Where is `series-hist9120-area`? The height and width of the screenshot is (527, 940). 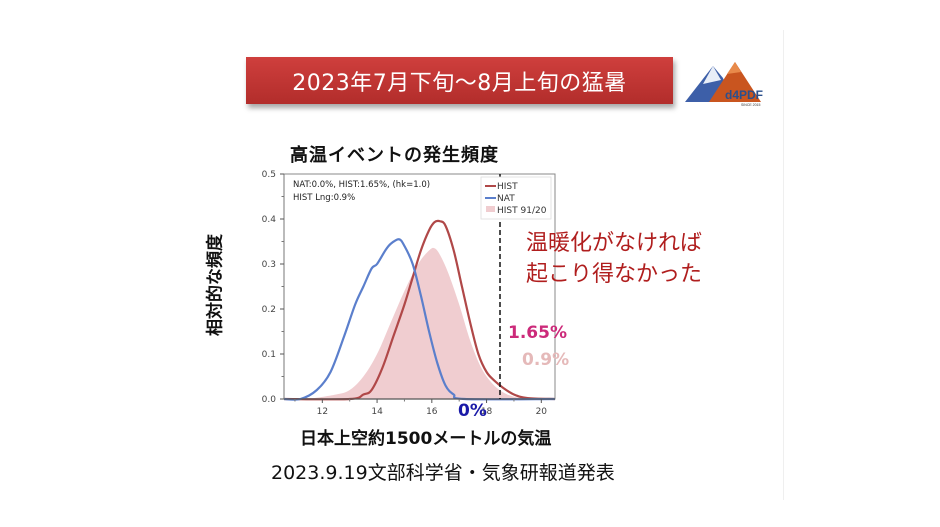 series-hist9120-area is located at coordinates (418, 323).